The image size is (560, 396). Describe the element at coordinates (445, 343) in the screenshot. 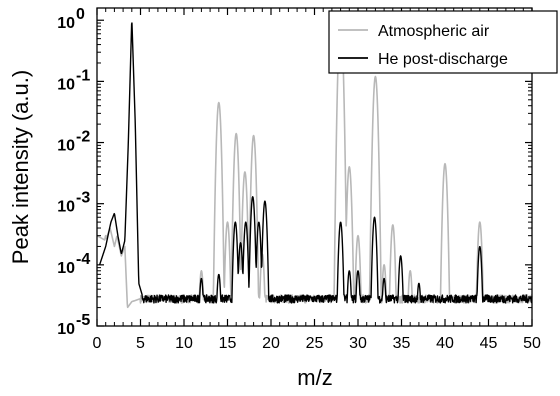

I see `x-tick-label: 40` at that location.